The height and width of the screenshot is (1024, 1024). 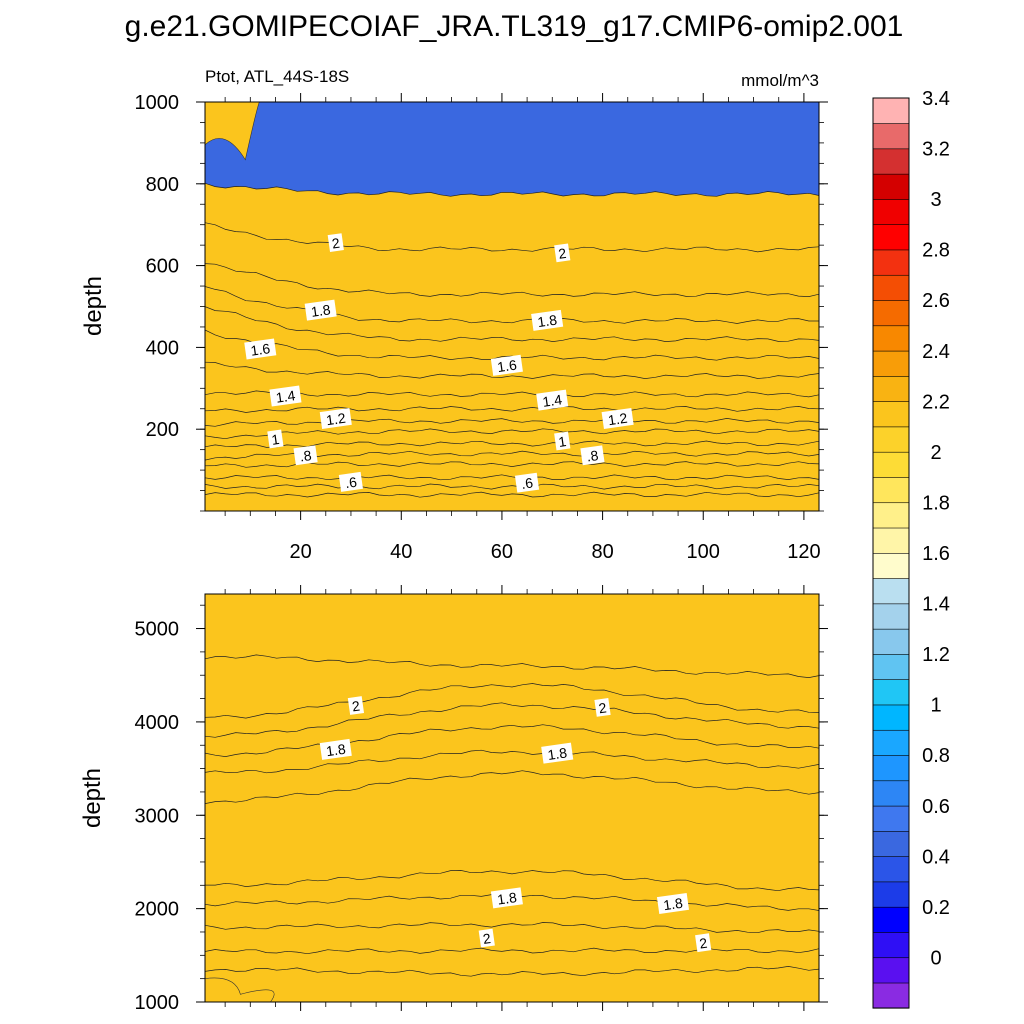 I want to click on colorbar-tick-label: 2.4, so click(x=936, y=352).